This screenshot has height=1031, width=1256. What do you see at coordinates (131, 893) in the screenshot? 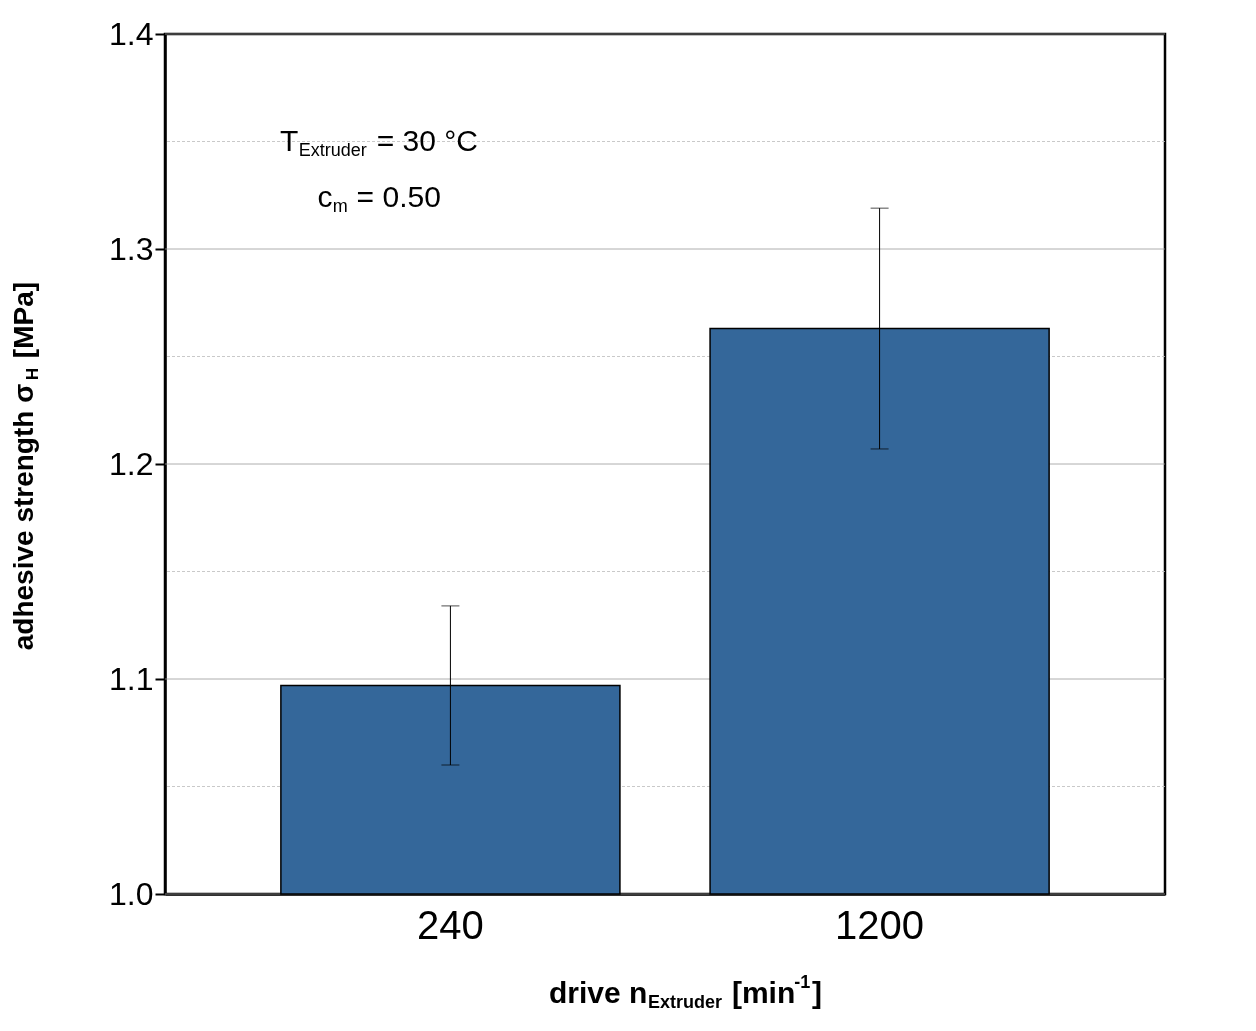
I see `y-tick-label: 1.0` at bounding box center [131, 893].